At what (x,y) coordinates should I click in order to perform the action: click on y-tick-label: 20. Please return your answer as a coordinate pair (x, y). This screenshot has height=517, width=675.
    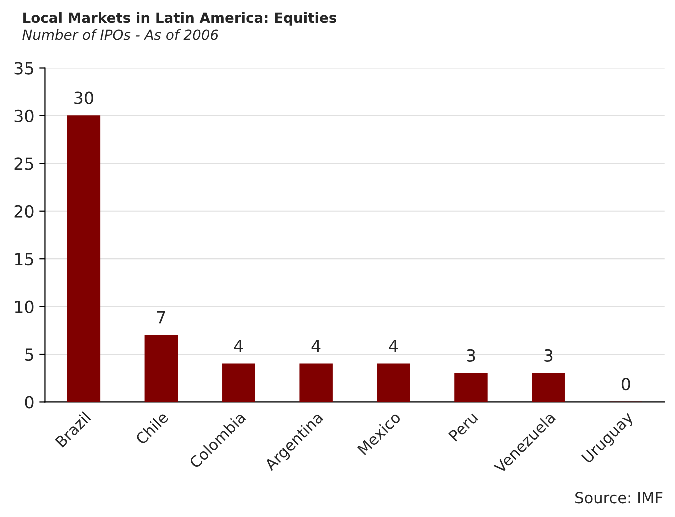
    Looking at the image, I should click on (24, 211).